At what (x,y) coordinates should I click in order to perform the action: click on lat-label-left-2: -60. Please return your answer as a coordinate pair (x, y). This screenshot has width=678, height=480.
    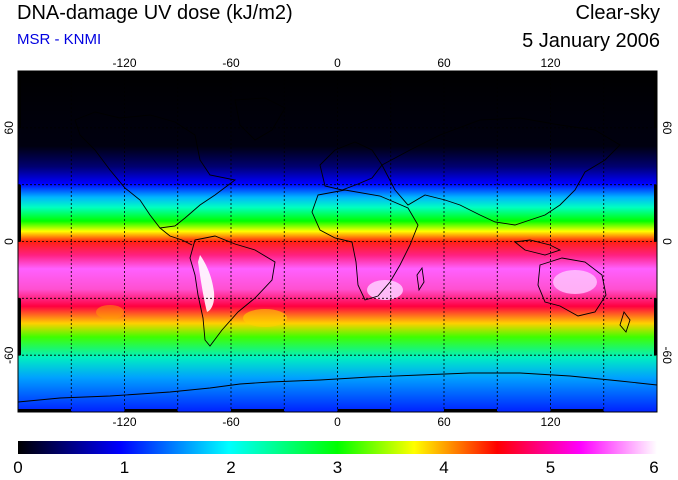
    Looking at the image, I should click on (9, 355).